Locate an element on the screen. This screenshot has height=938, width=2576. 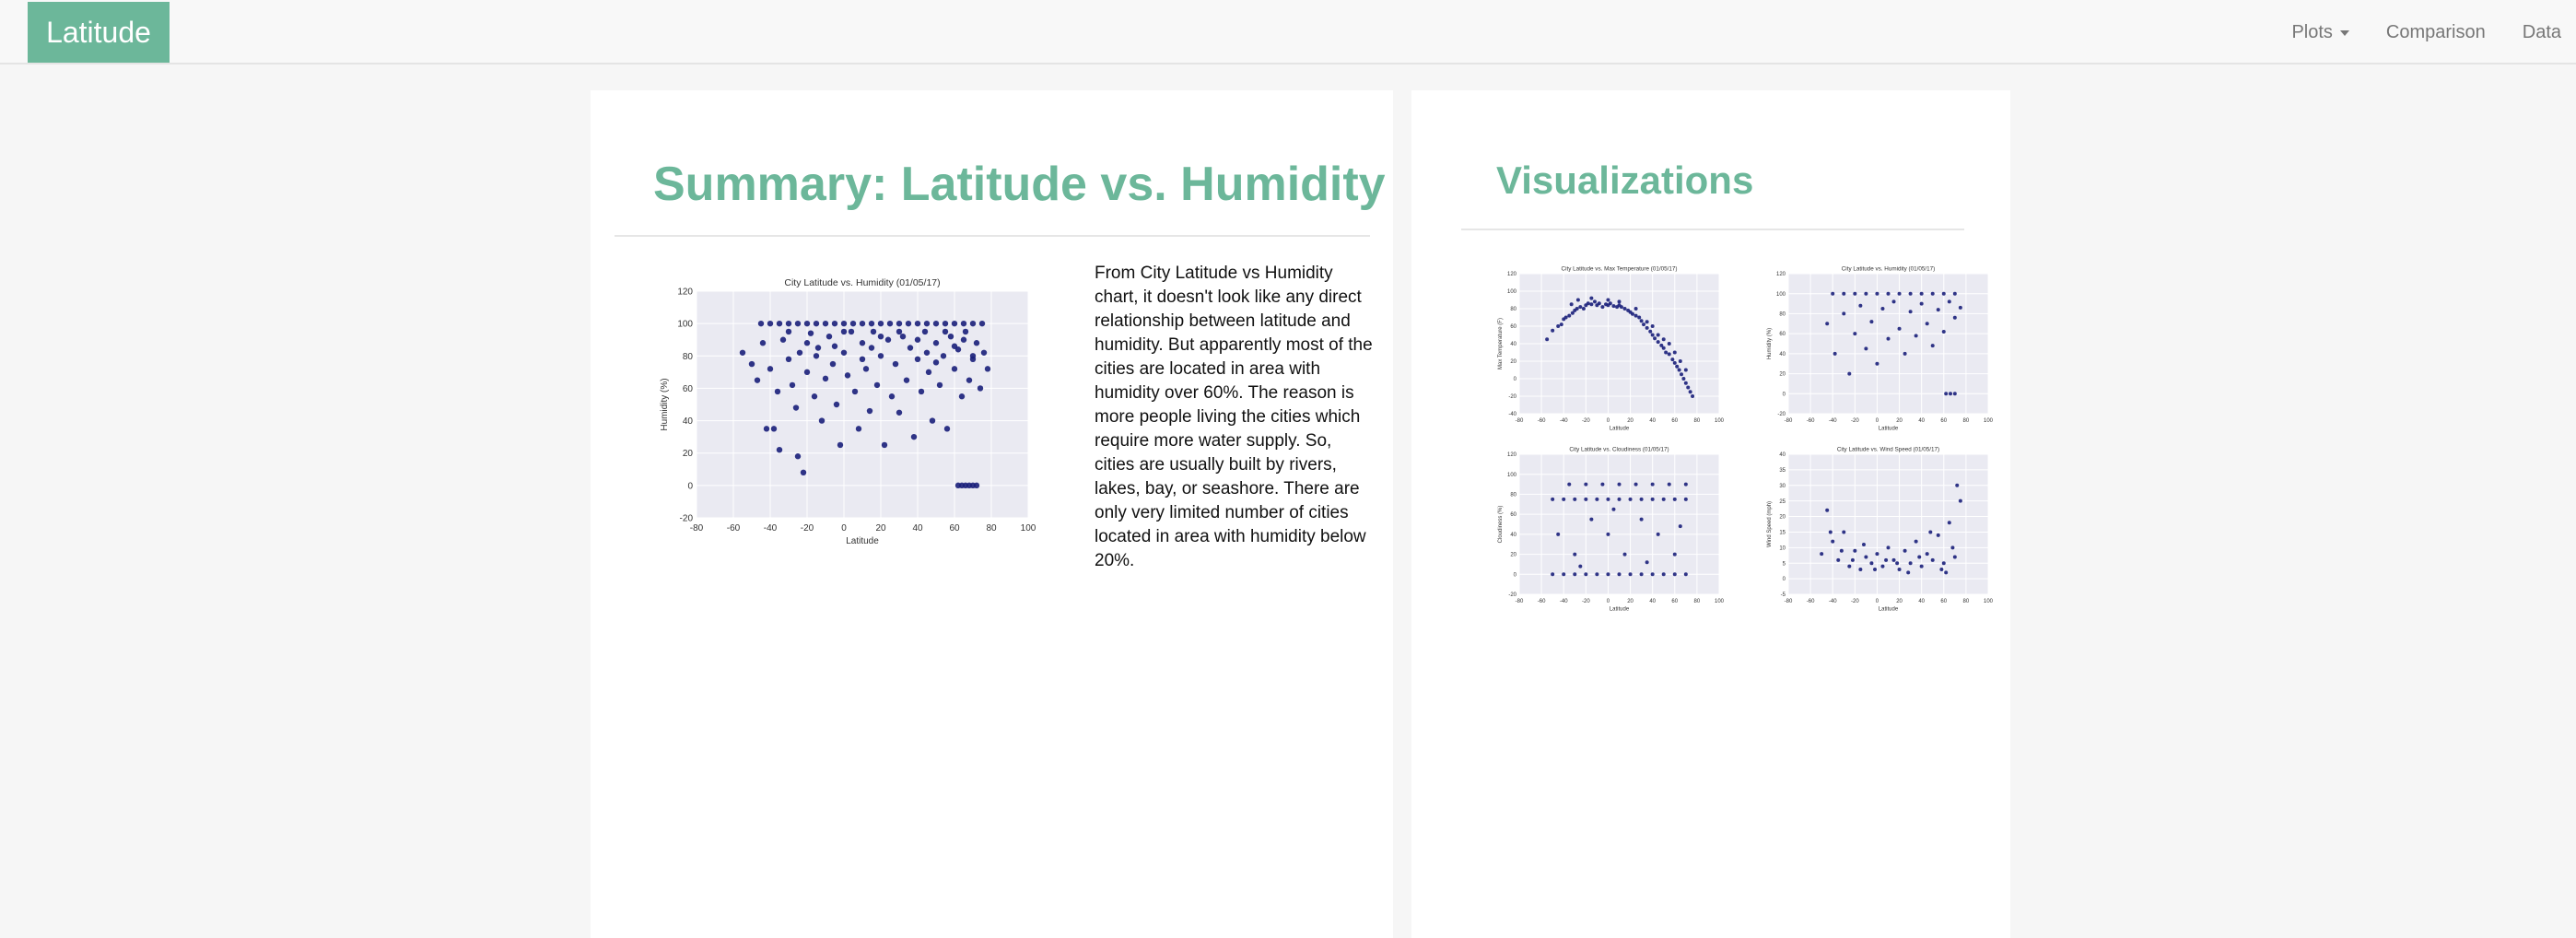
nav-plots-dropdown: Plots is located at coordinates (2320, 32).